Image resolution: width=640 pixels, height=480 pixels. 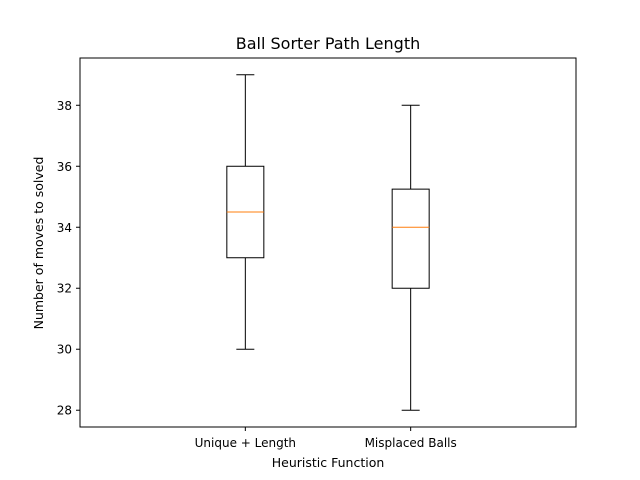 What do you see at coordinates (328, 462) in the screenshot?
I see `x-axis-label: Heuristic Function` at bounding box center [328, 462].